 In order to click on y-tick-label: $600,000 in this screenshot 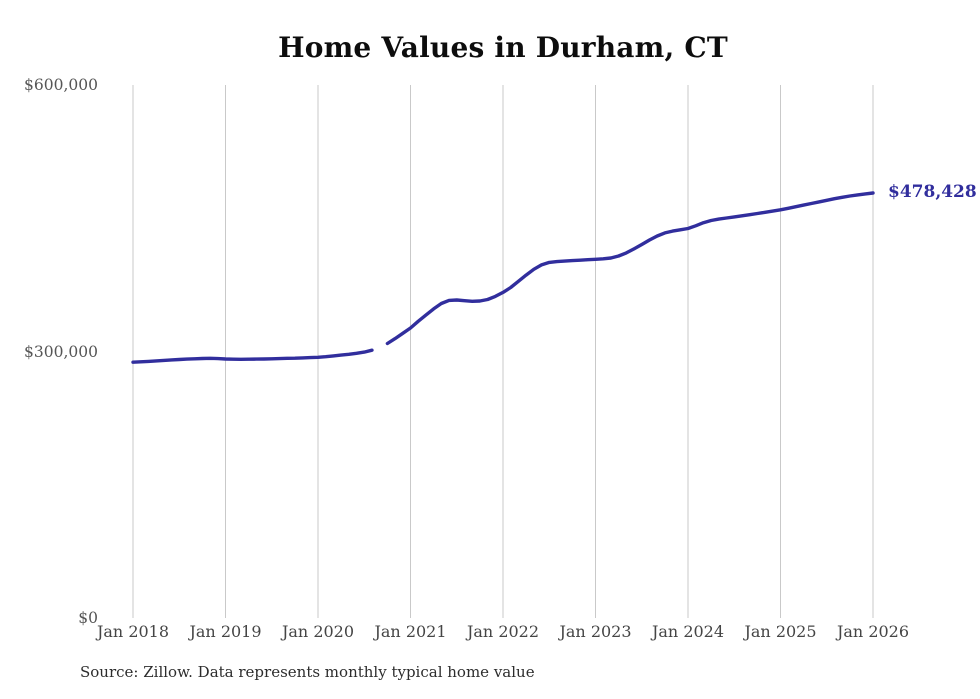, I will do `click(61, 85)`.